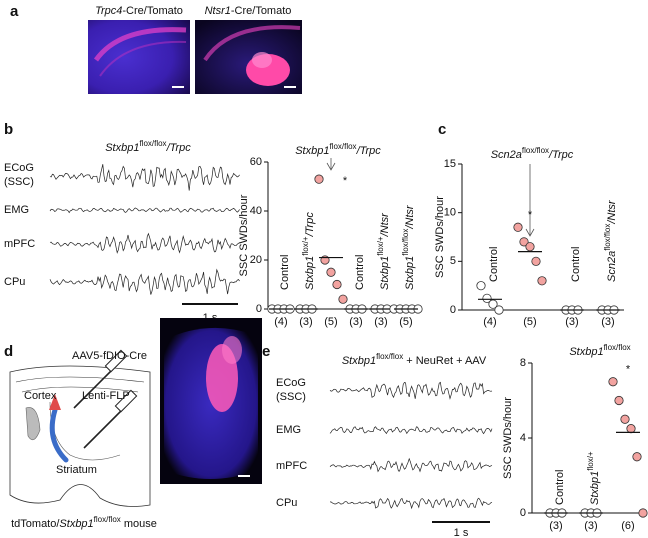 The width and height of the screenshot is (648, 538). Describe the element at coordinates (76, 524) in the screenshot. I see `caption-part: Stxbp1` at that location.